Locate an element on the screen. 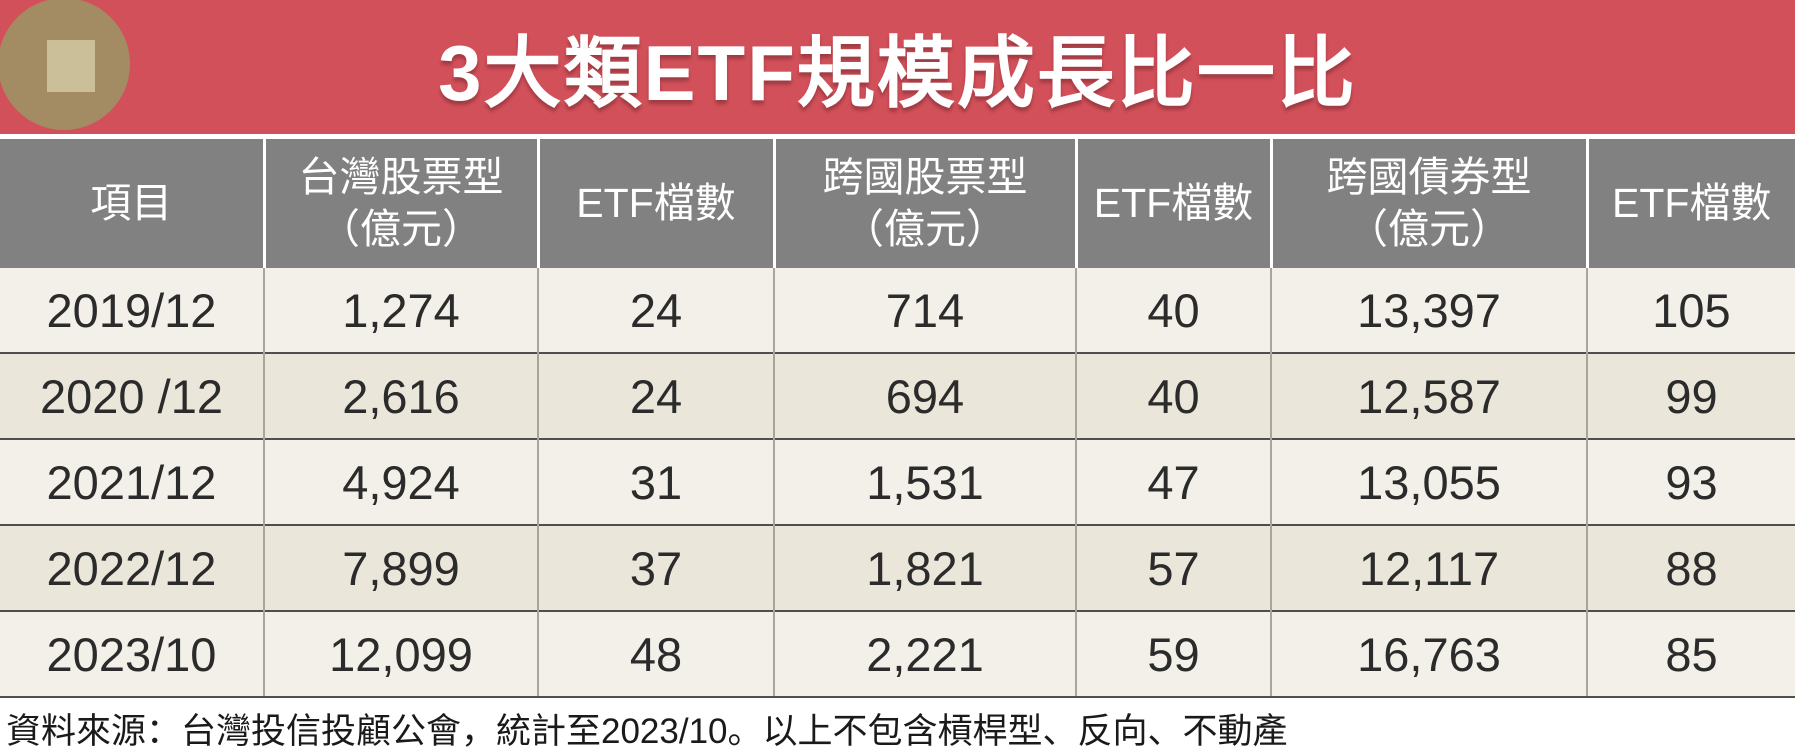  table-cell: 2020 /12 is located at coordinates (132, 395).